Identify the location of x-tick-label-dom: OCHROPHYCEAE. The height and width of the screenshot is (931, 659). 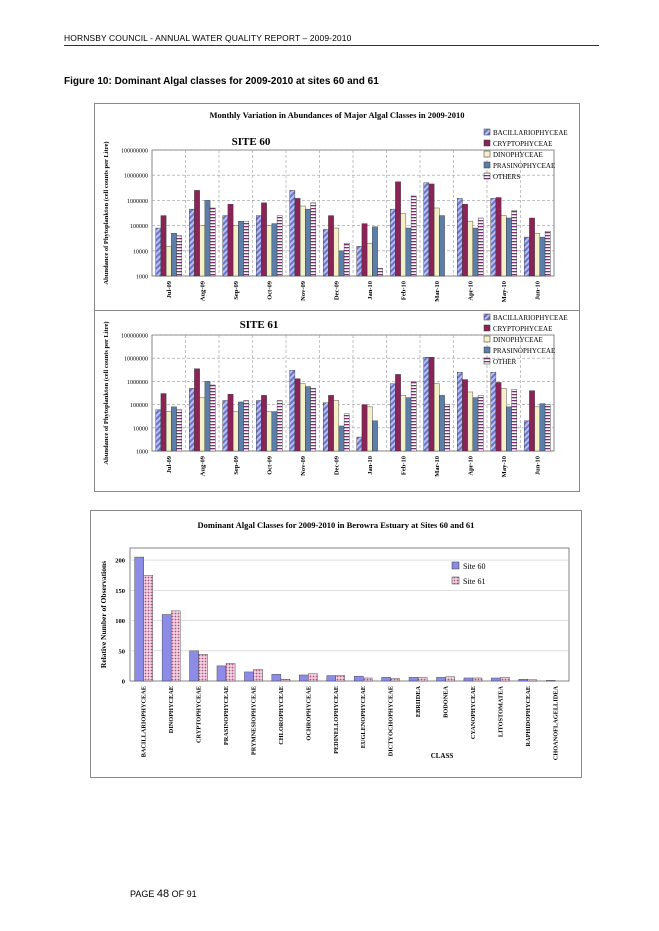
(308, 713).